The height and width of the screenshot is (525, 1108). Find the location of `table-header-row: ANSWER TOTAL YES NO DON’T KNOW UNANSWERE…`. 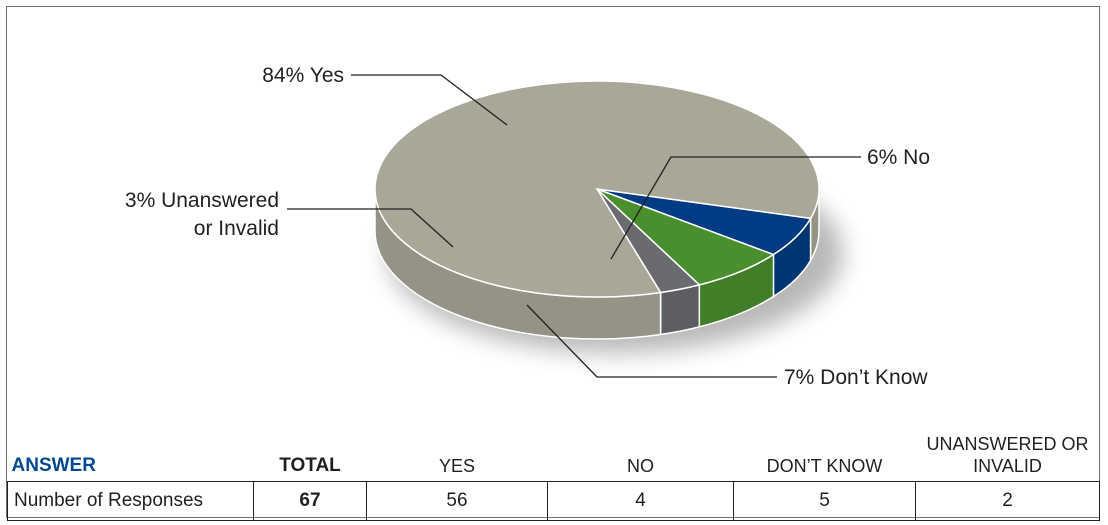

table-header-row: ANSWER TOTAL YES NO DON’T KNOW UNANSWERE… is located at coordinates (554, 455).